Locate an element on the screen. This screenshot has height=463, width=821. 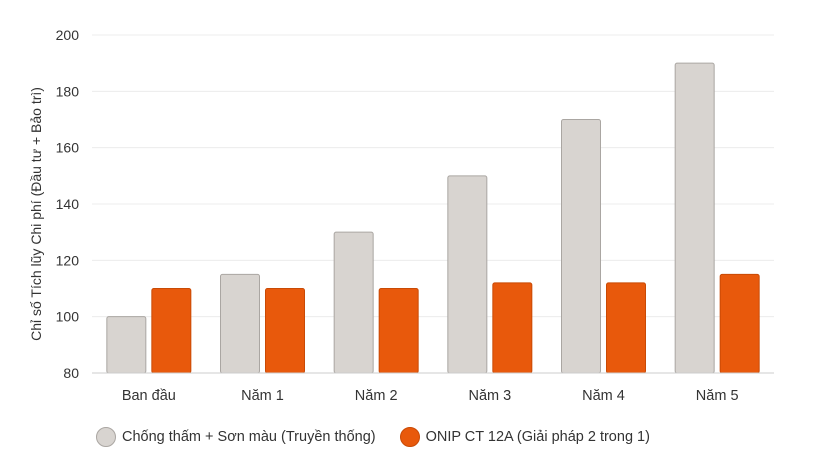
x-tick-label: Năm 2 is located at coordinates (376, 396).